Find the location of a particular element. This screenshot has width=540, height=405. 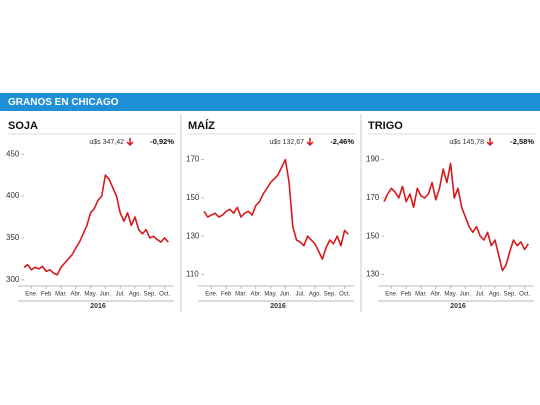

chart-title: SOJA is located at coordinates (23, 126).